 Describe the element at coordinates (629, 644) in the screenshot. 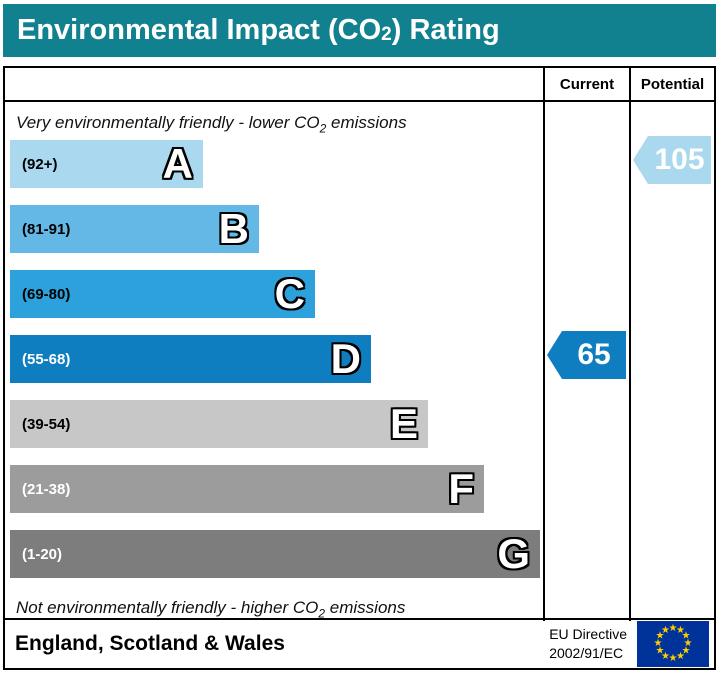

I see `footer-right: EU Directive 2002/91/EC ★ ★ ★ ★ ★ ★ ★ ★ ★ ★ ★ ★` at that location.